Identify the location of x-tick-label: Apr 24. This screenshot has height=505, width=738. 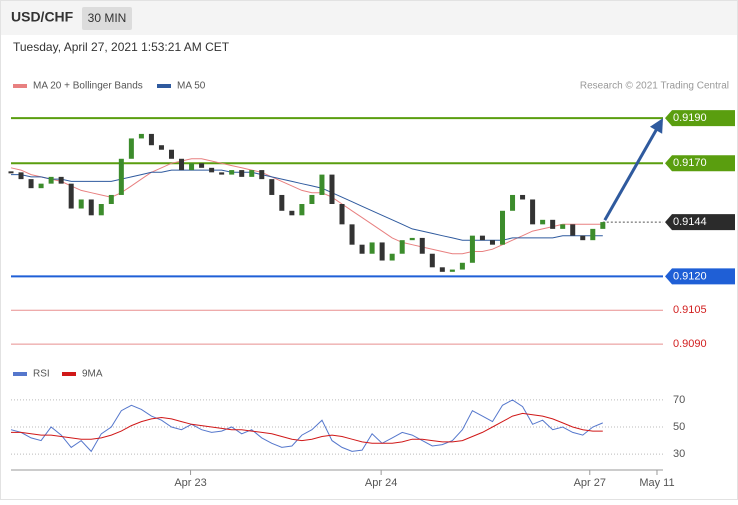
(381, 483).